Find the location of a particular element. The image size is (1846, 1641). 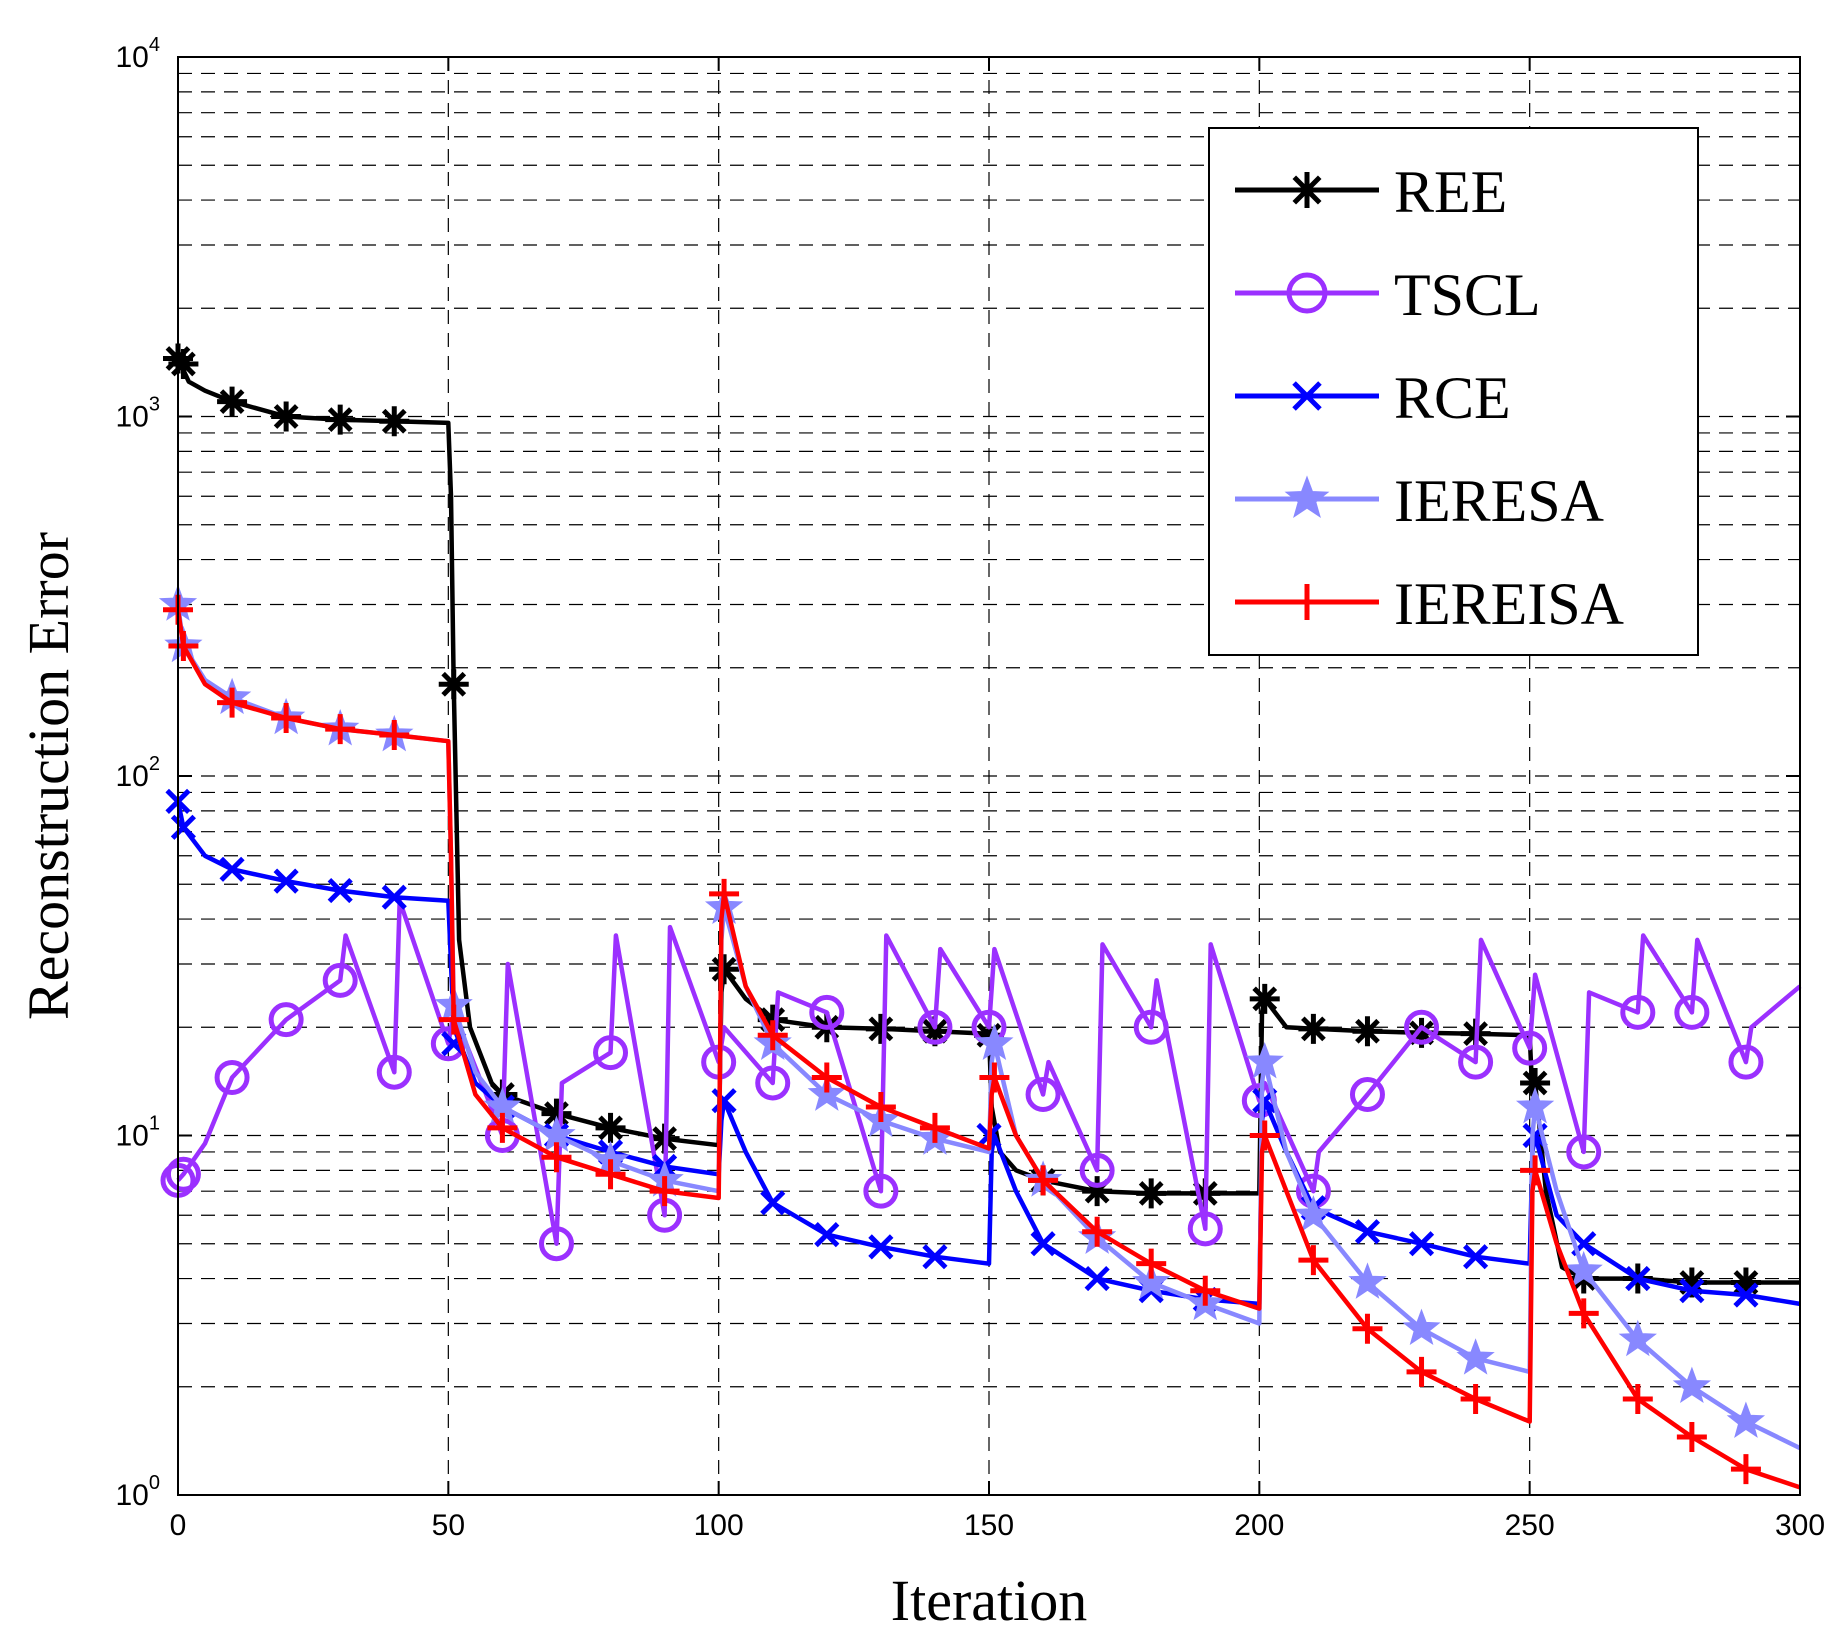

y-tick-label: 10⁰ is located at coordinates (138, 1492).